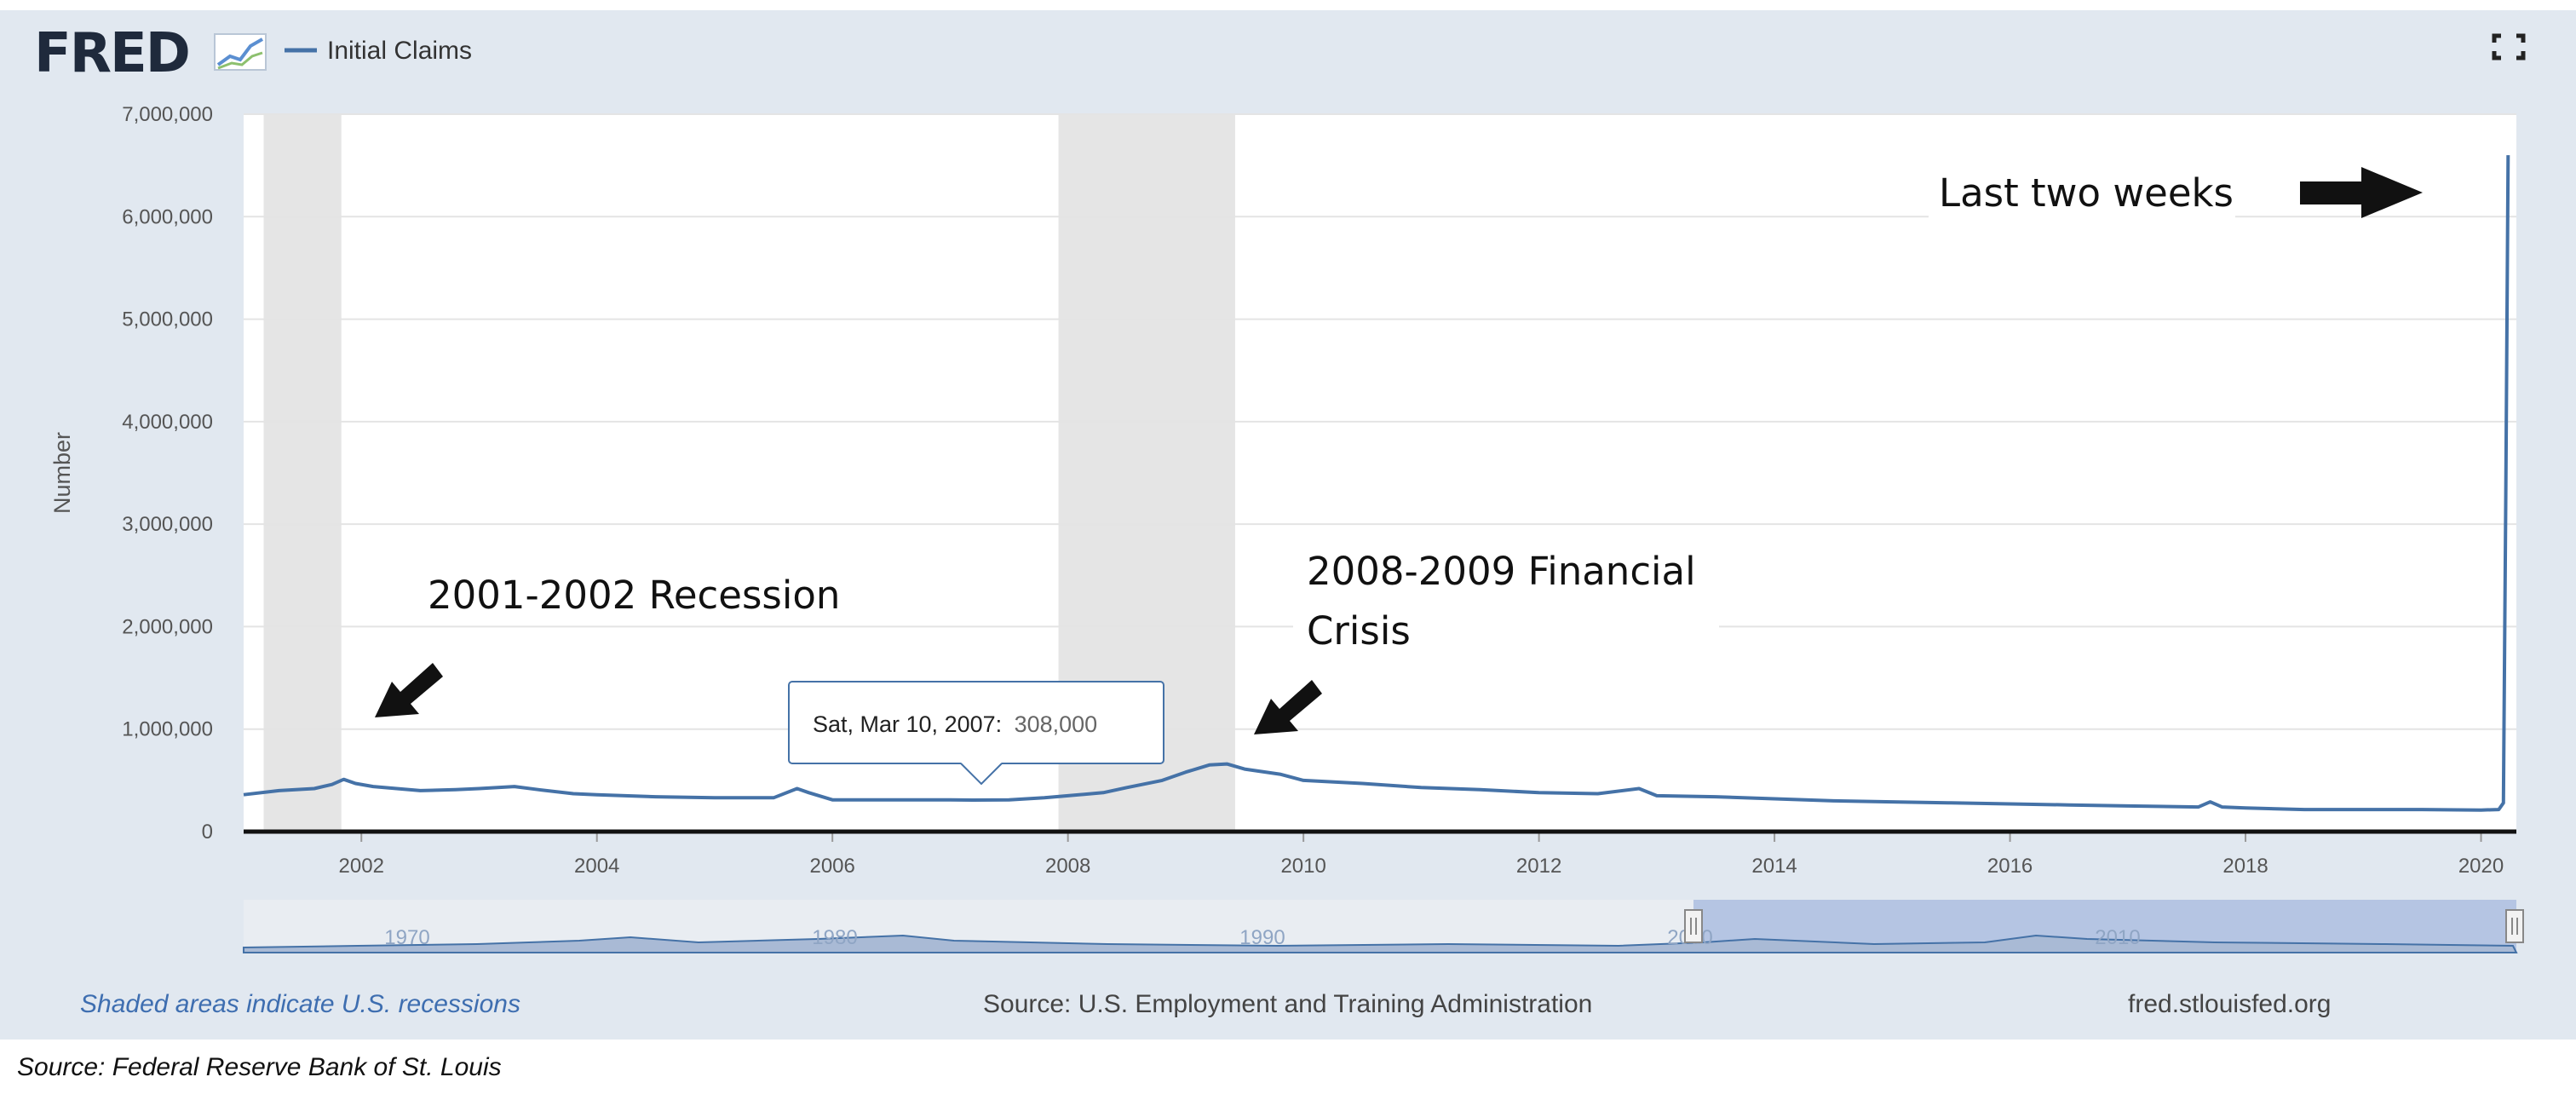 This screenshot has height=1100, width=2576. Describe the element at coordinates (2117, 937) in the screenshot. I see `navigator-label: 2010` at that location.